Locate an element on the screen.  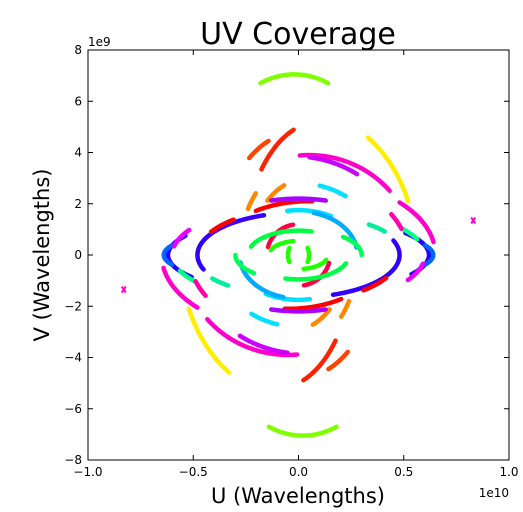
y-tick-label: −4 is located at coordinates (73, 358).